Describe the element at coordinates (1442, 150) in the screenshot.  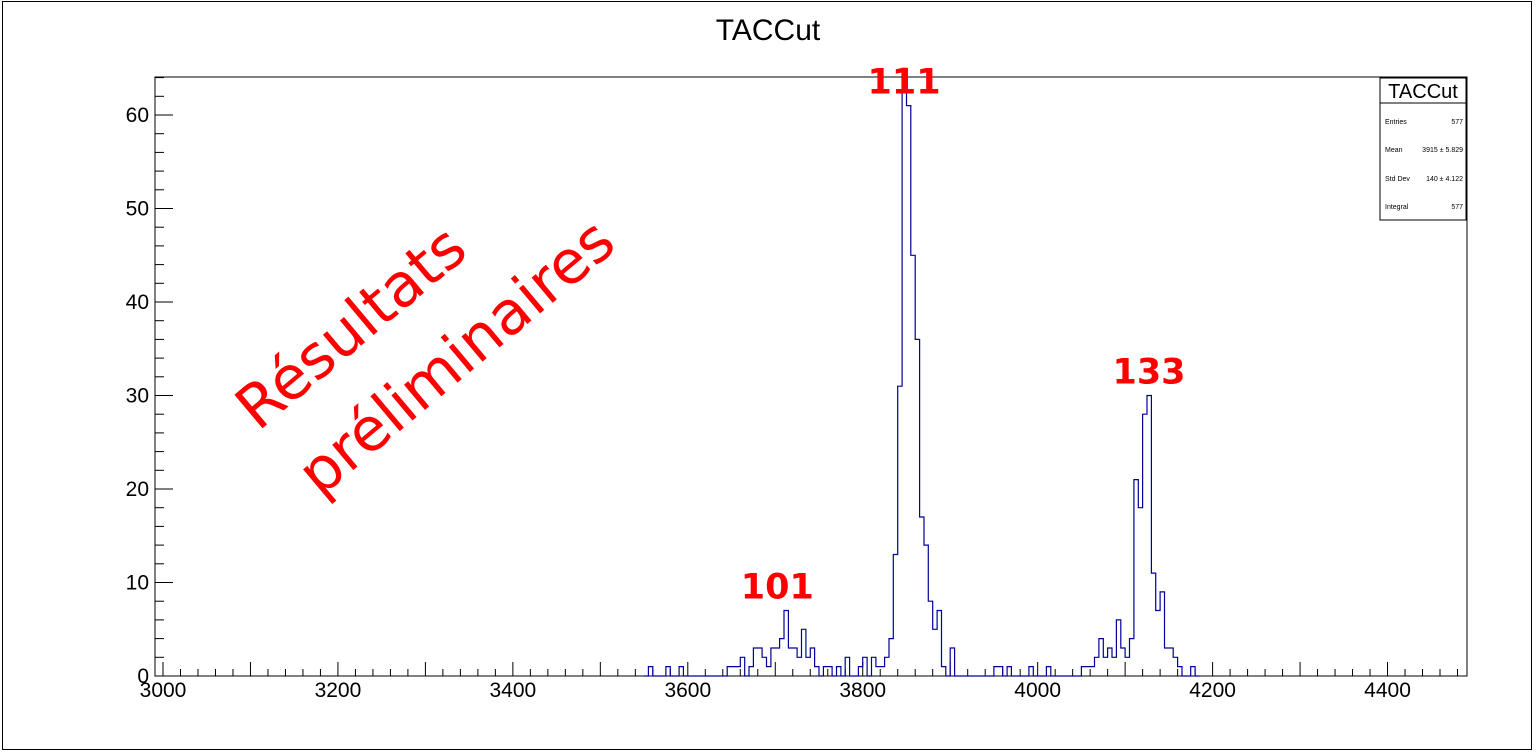
I see `stats-value-mean: 3915 ± 5.829` at that location.